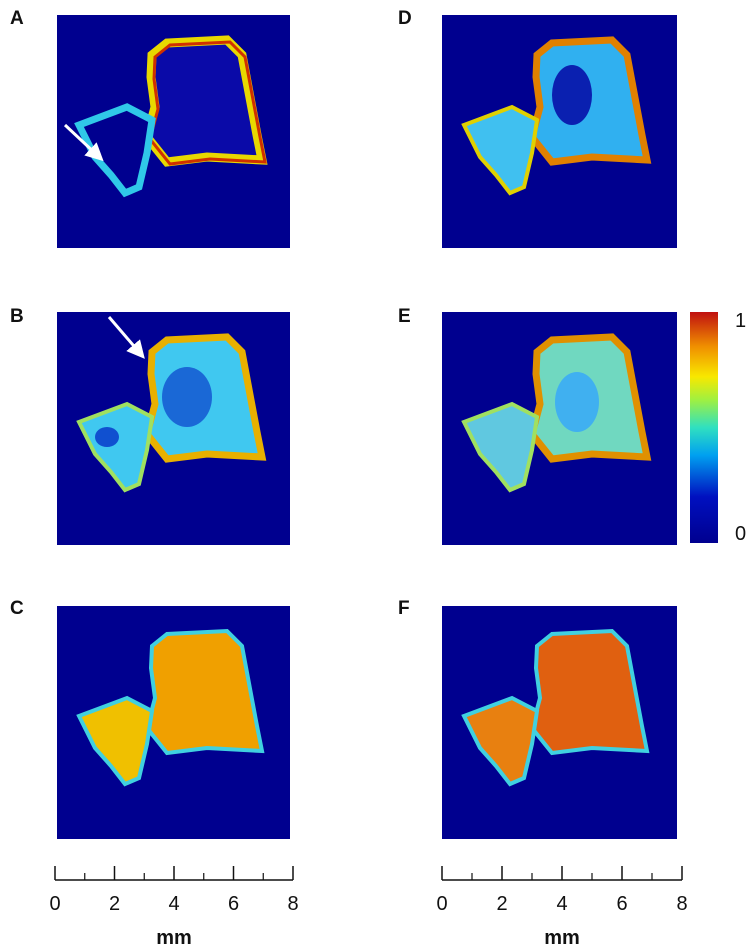 Image resolution: width=752 pixels, height=951 pixels. I want to click on colorbar, so click(704, 427).